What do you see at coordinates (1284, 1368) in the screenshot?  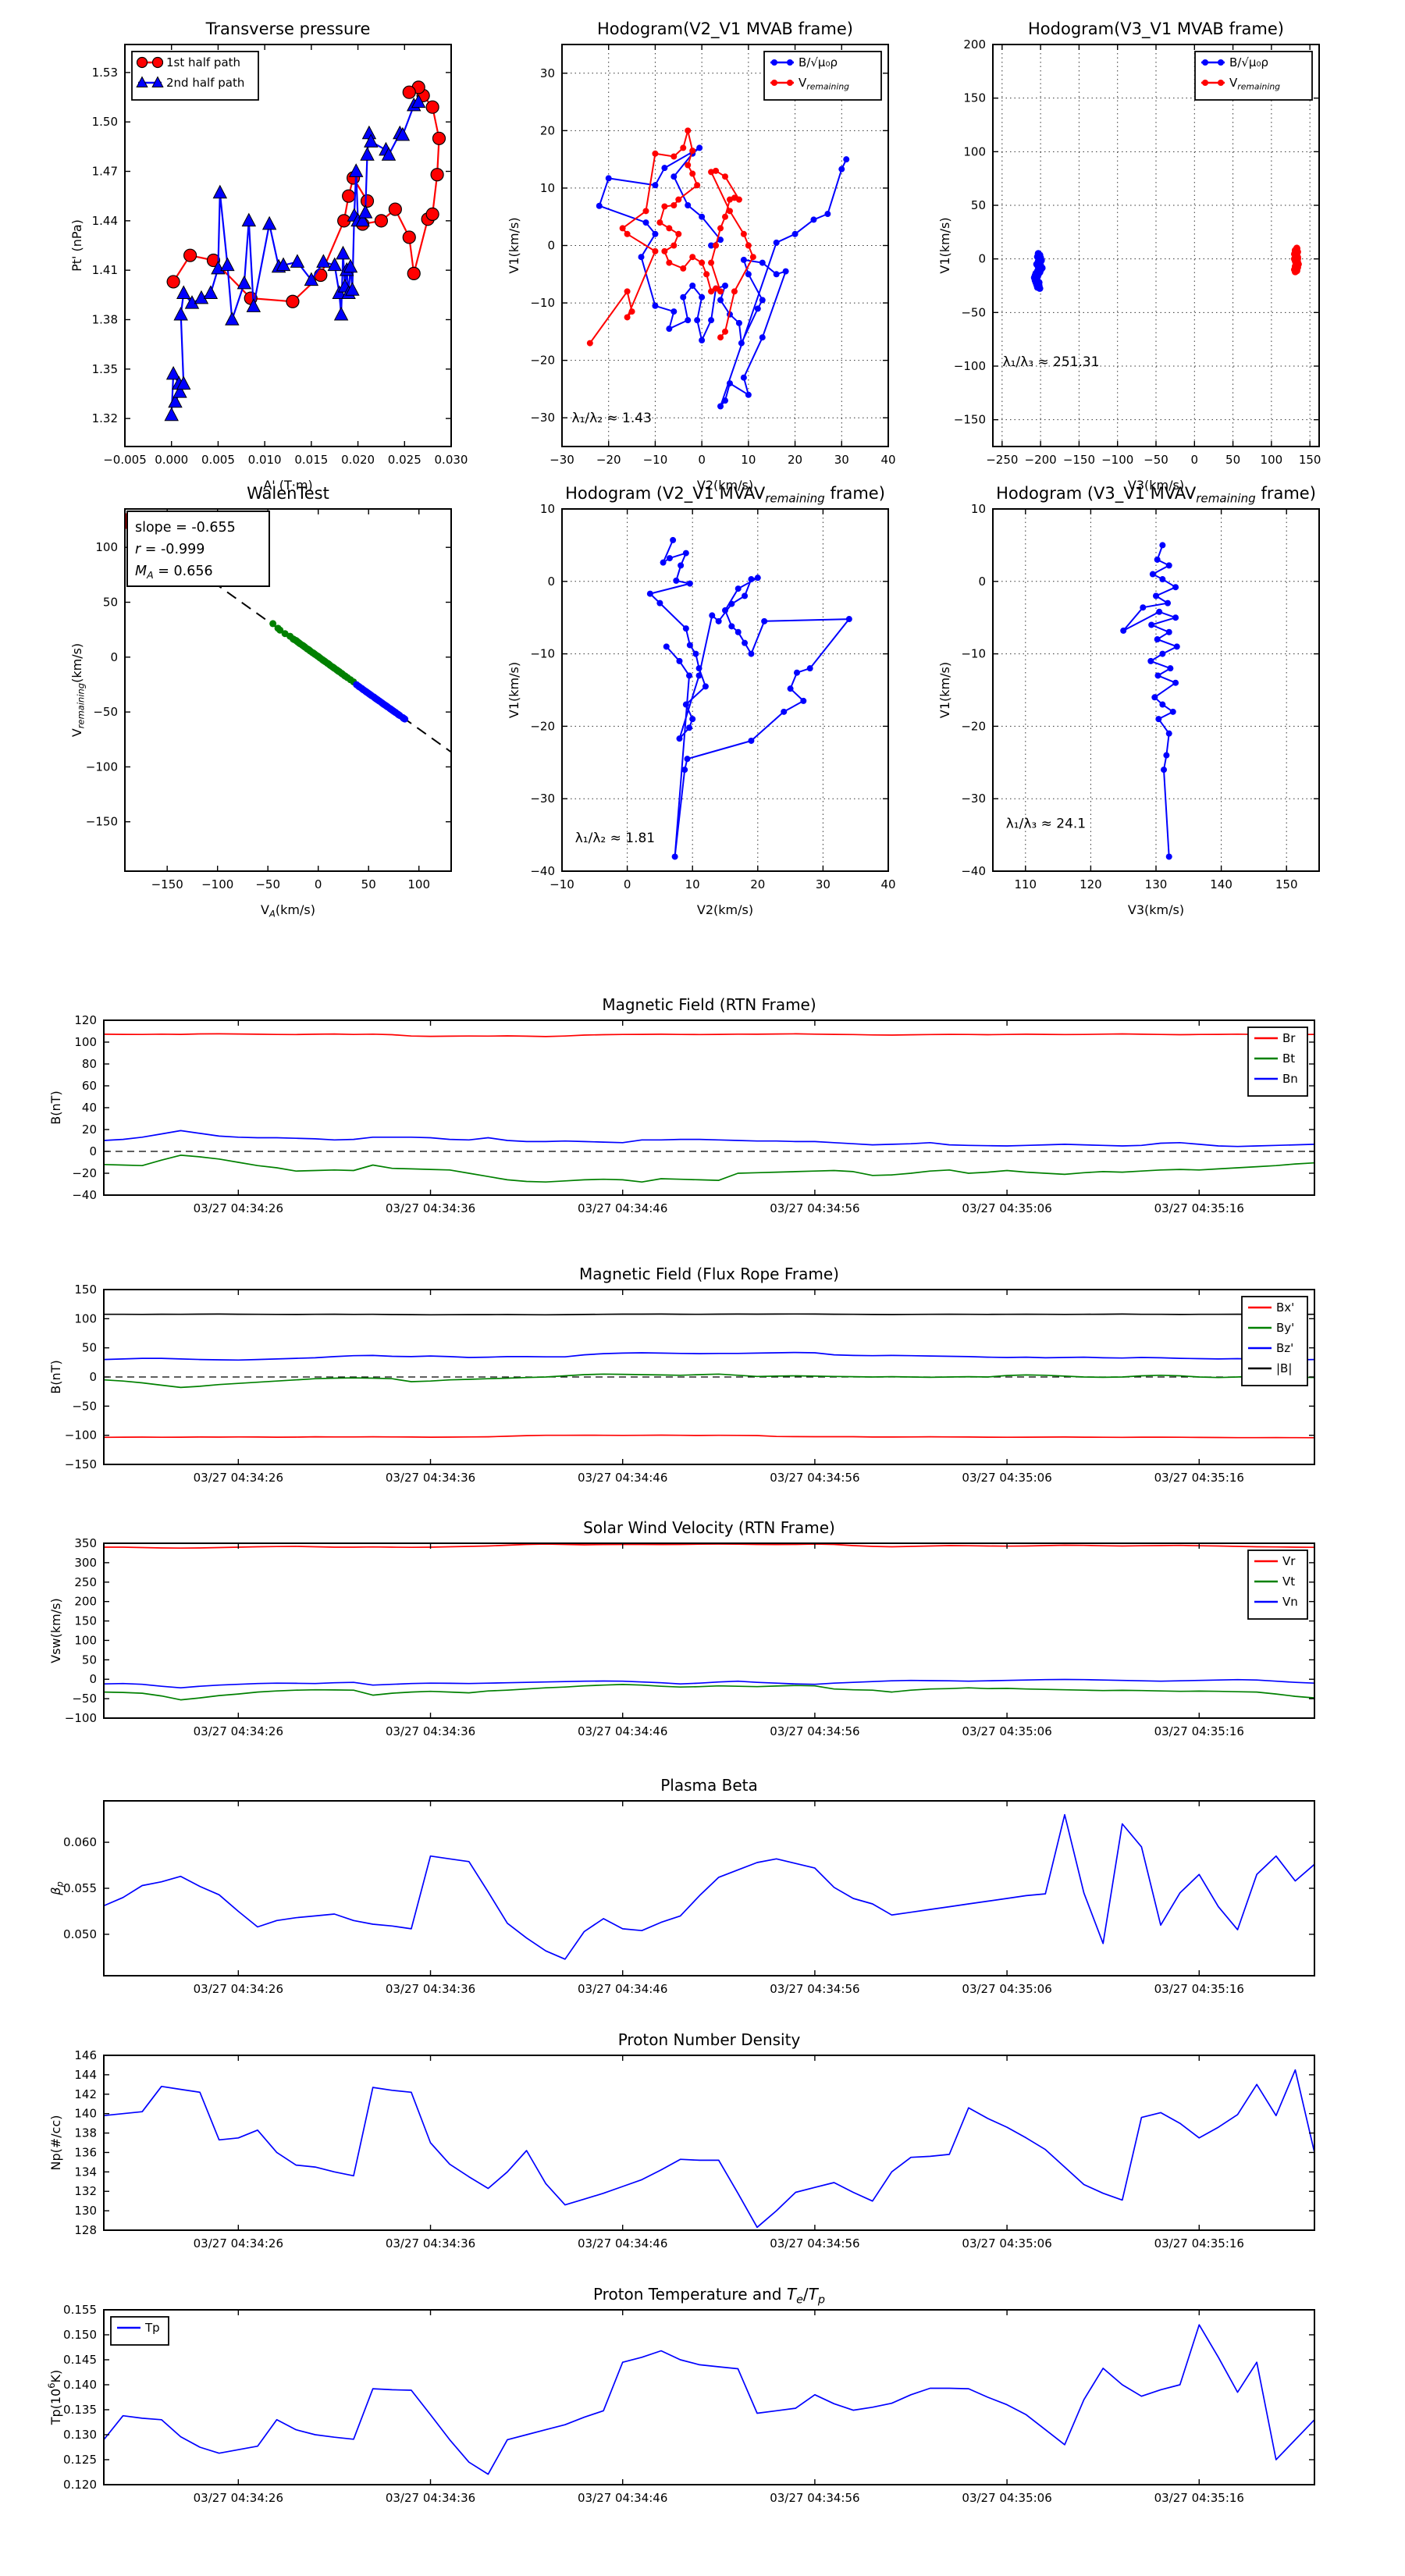 I see `legend-label: |B|` at bounding box center [1284, 1368].